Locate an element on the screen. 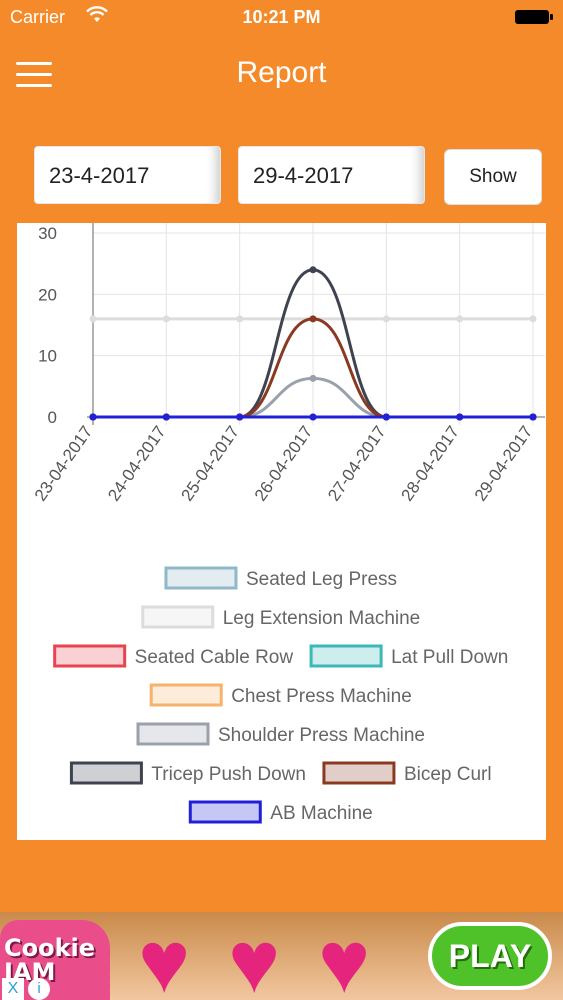  clock: 10:21 PM is located at coordinates (281, 17).